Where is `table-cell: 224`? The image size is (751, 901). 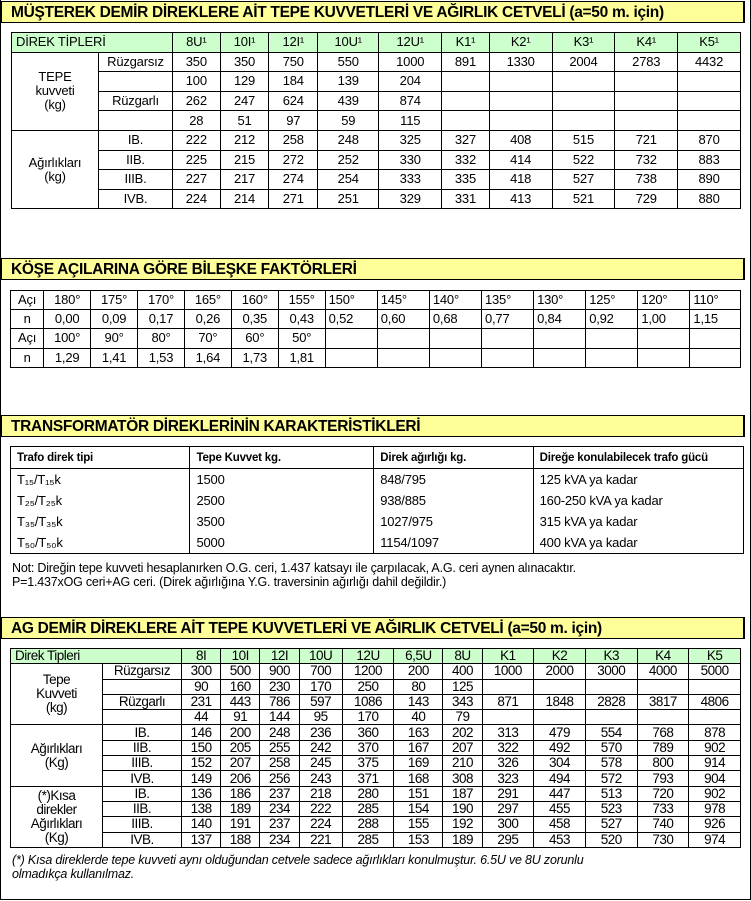
table-cell: 224 is located at coordinates (196, 199).